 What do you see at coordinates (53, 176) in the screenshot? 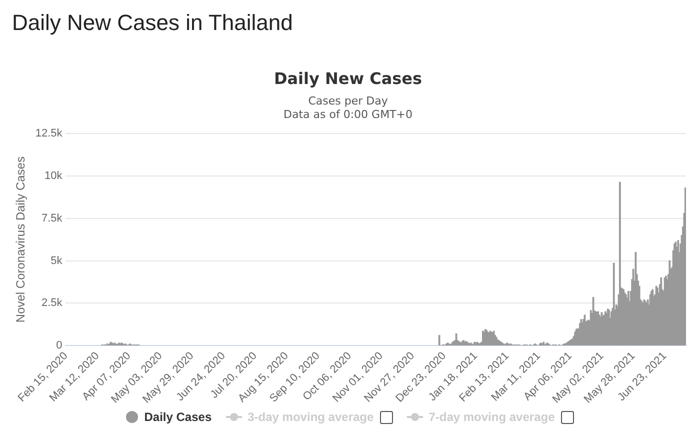
I see `y-tick-label: 10k` at bounding box center [53, 176].